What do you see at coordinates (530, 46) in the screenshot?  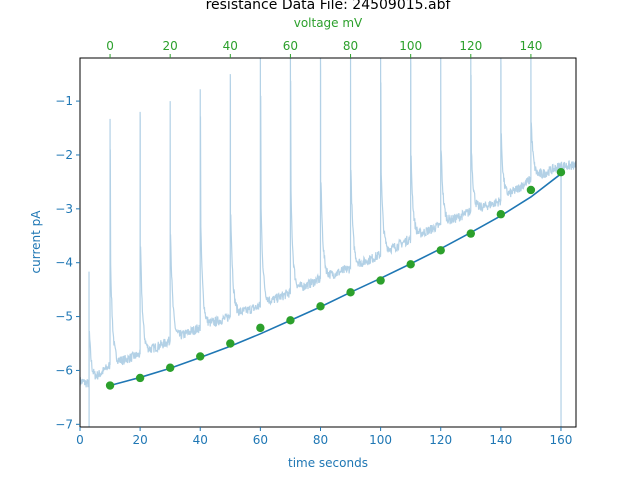 I see `top-tick-label: 140` at bounding box center [530, 46].